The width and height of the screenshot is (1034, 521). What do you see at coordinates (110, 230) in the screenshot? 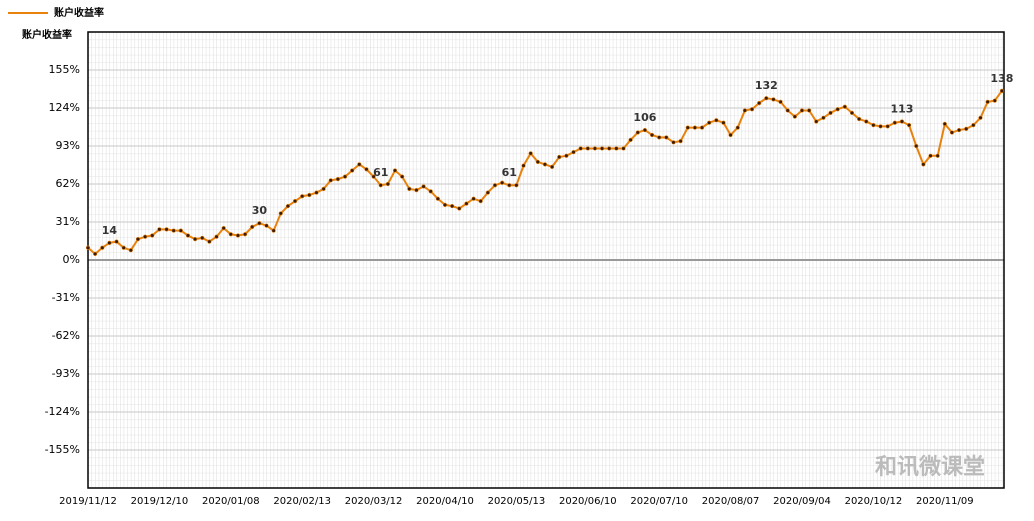
I see `data-label: 14` at bounding box center [110, 230].